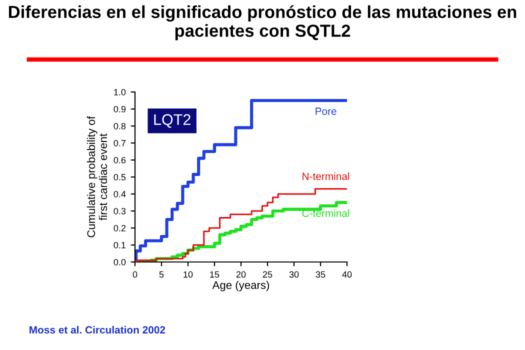 The image size is (525, 350). I want to click on x-tick-label: 0, so click(135, 274).